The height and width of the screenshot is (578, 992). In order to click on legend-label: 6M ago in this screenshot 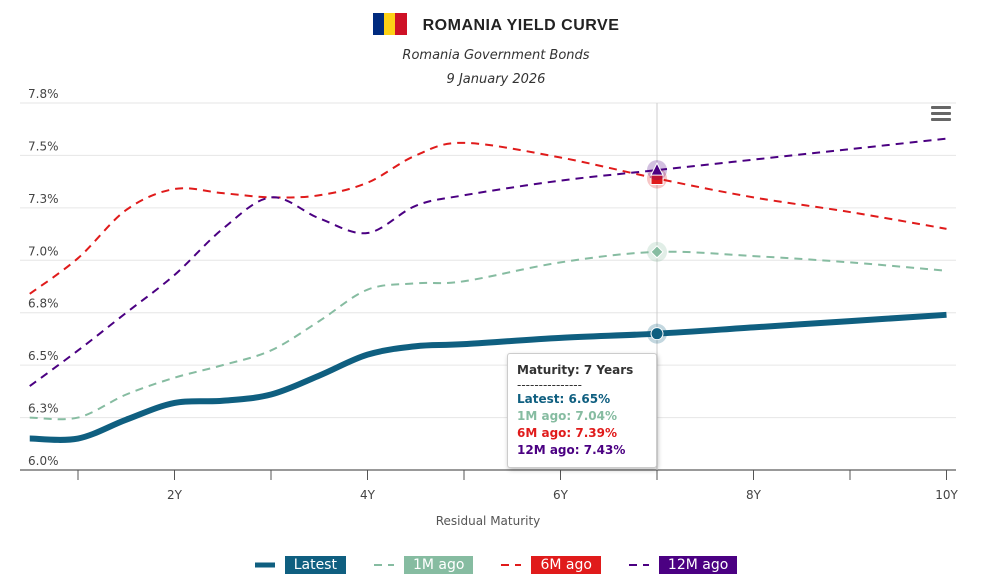, I will do `click(566, 565)`.